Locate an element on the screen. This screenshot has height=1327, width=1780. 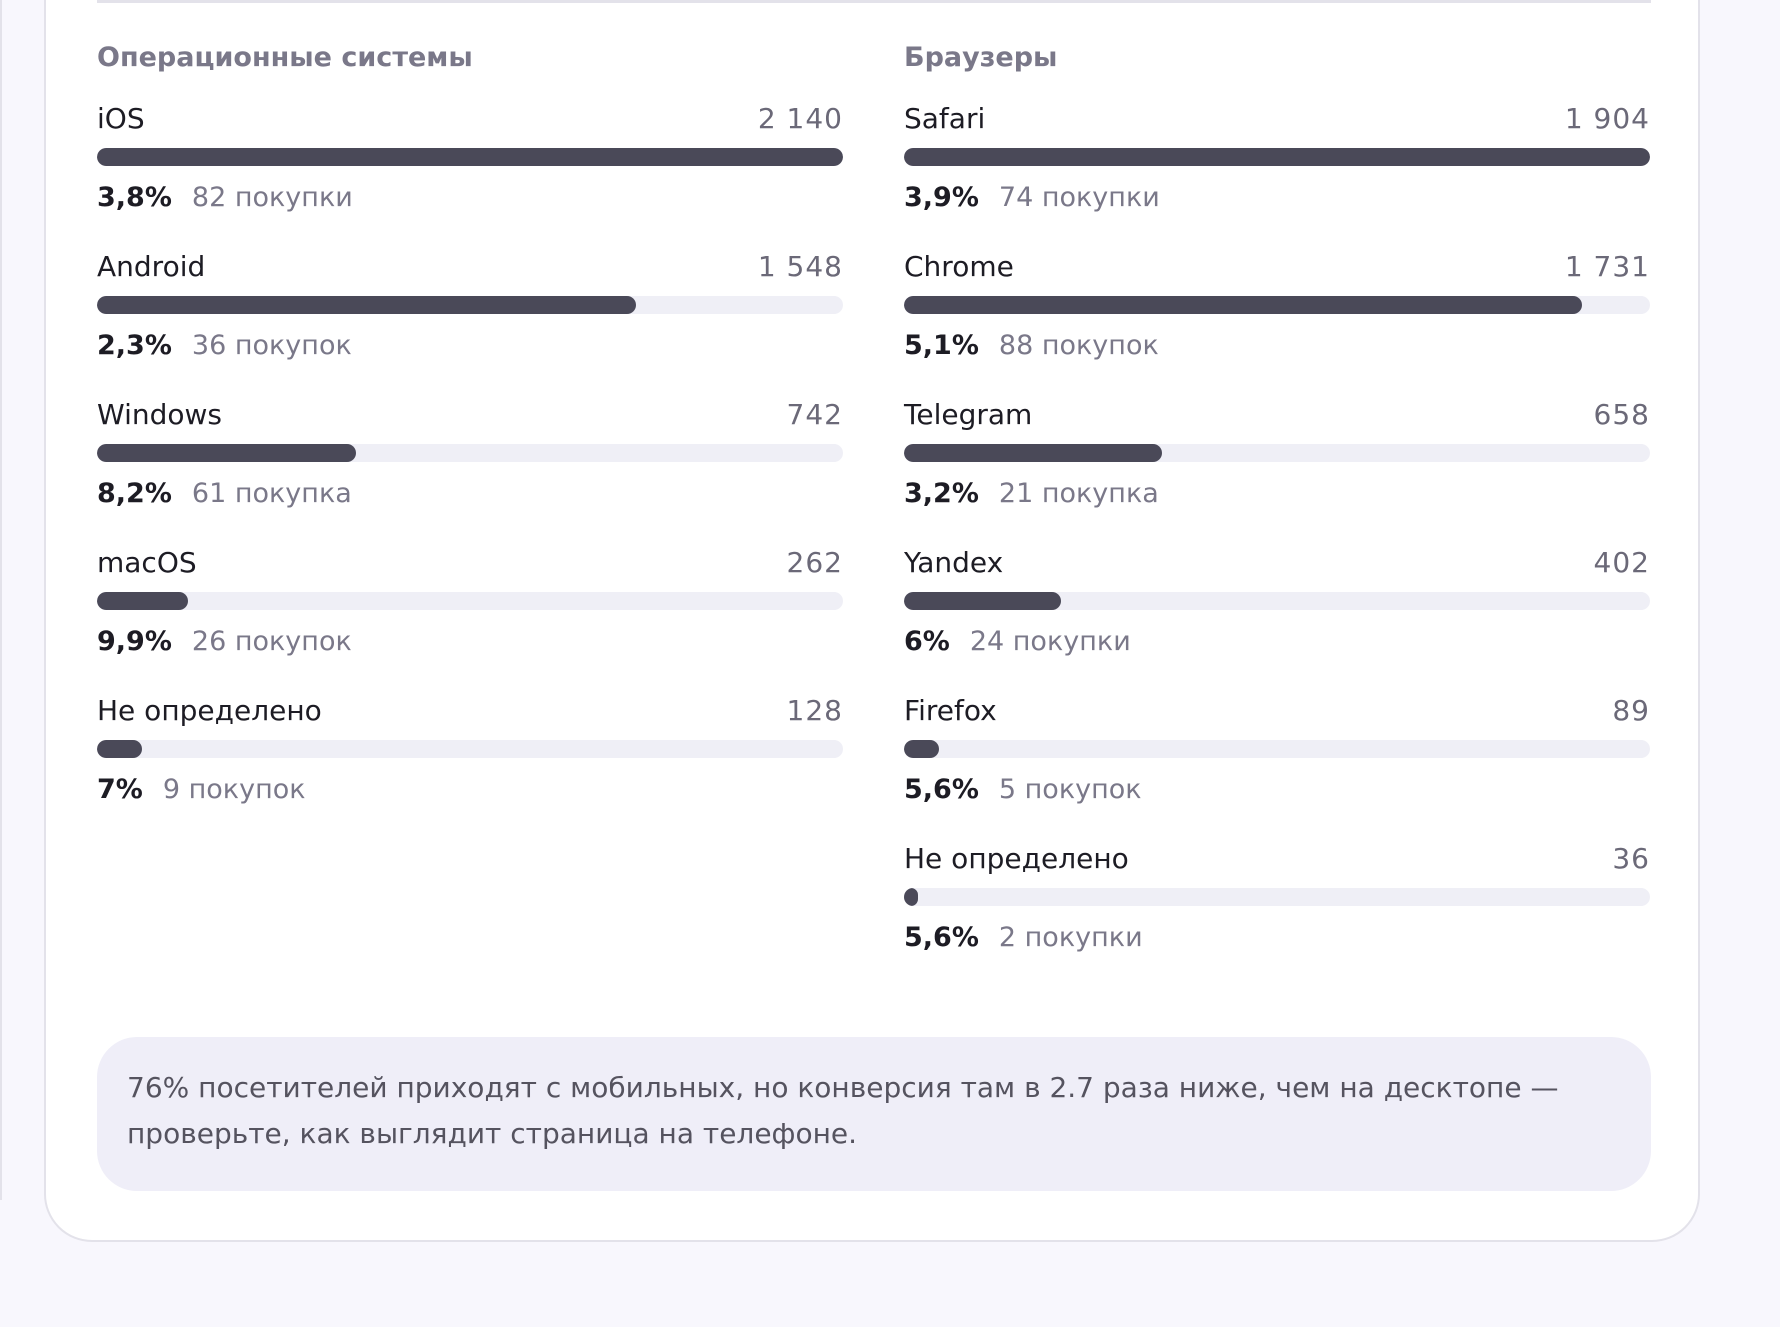
row-head: Chrome 1 731 is located at coordinates (1277, 266).